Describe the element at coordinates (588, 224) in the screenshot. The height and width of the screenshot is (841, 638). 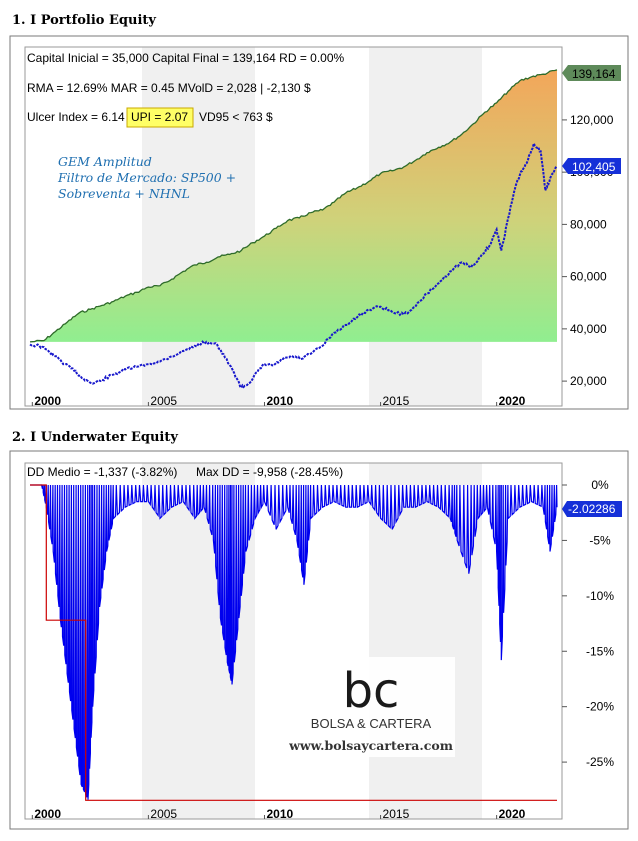
I see `equity-y-tick-label: 80,000` at that location.